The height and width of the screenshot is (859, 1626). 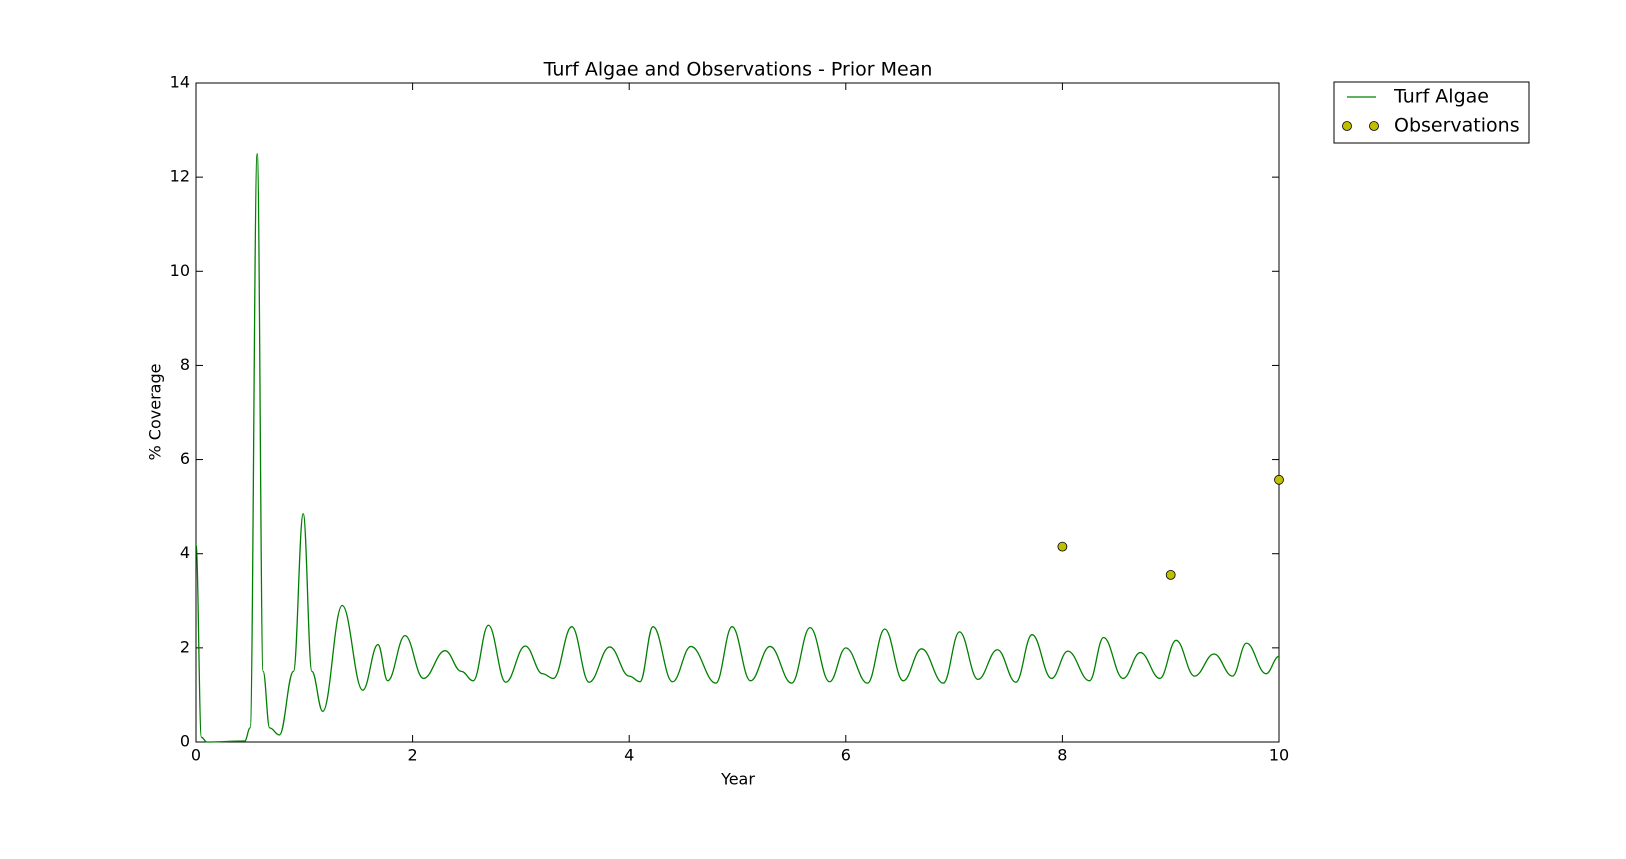 What do you see at coordinates (1279, 755) in the screenshot?
I see `x-tick-label: 10` at bounding box center [1279, 755].